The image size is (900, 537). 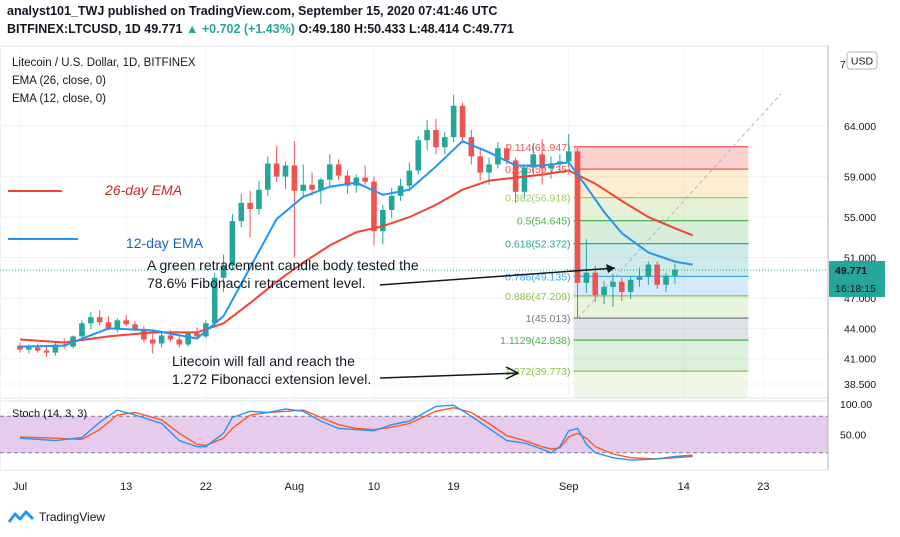 I want to click on fib-trend-line, so click(x=679, y=206).